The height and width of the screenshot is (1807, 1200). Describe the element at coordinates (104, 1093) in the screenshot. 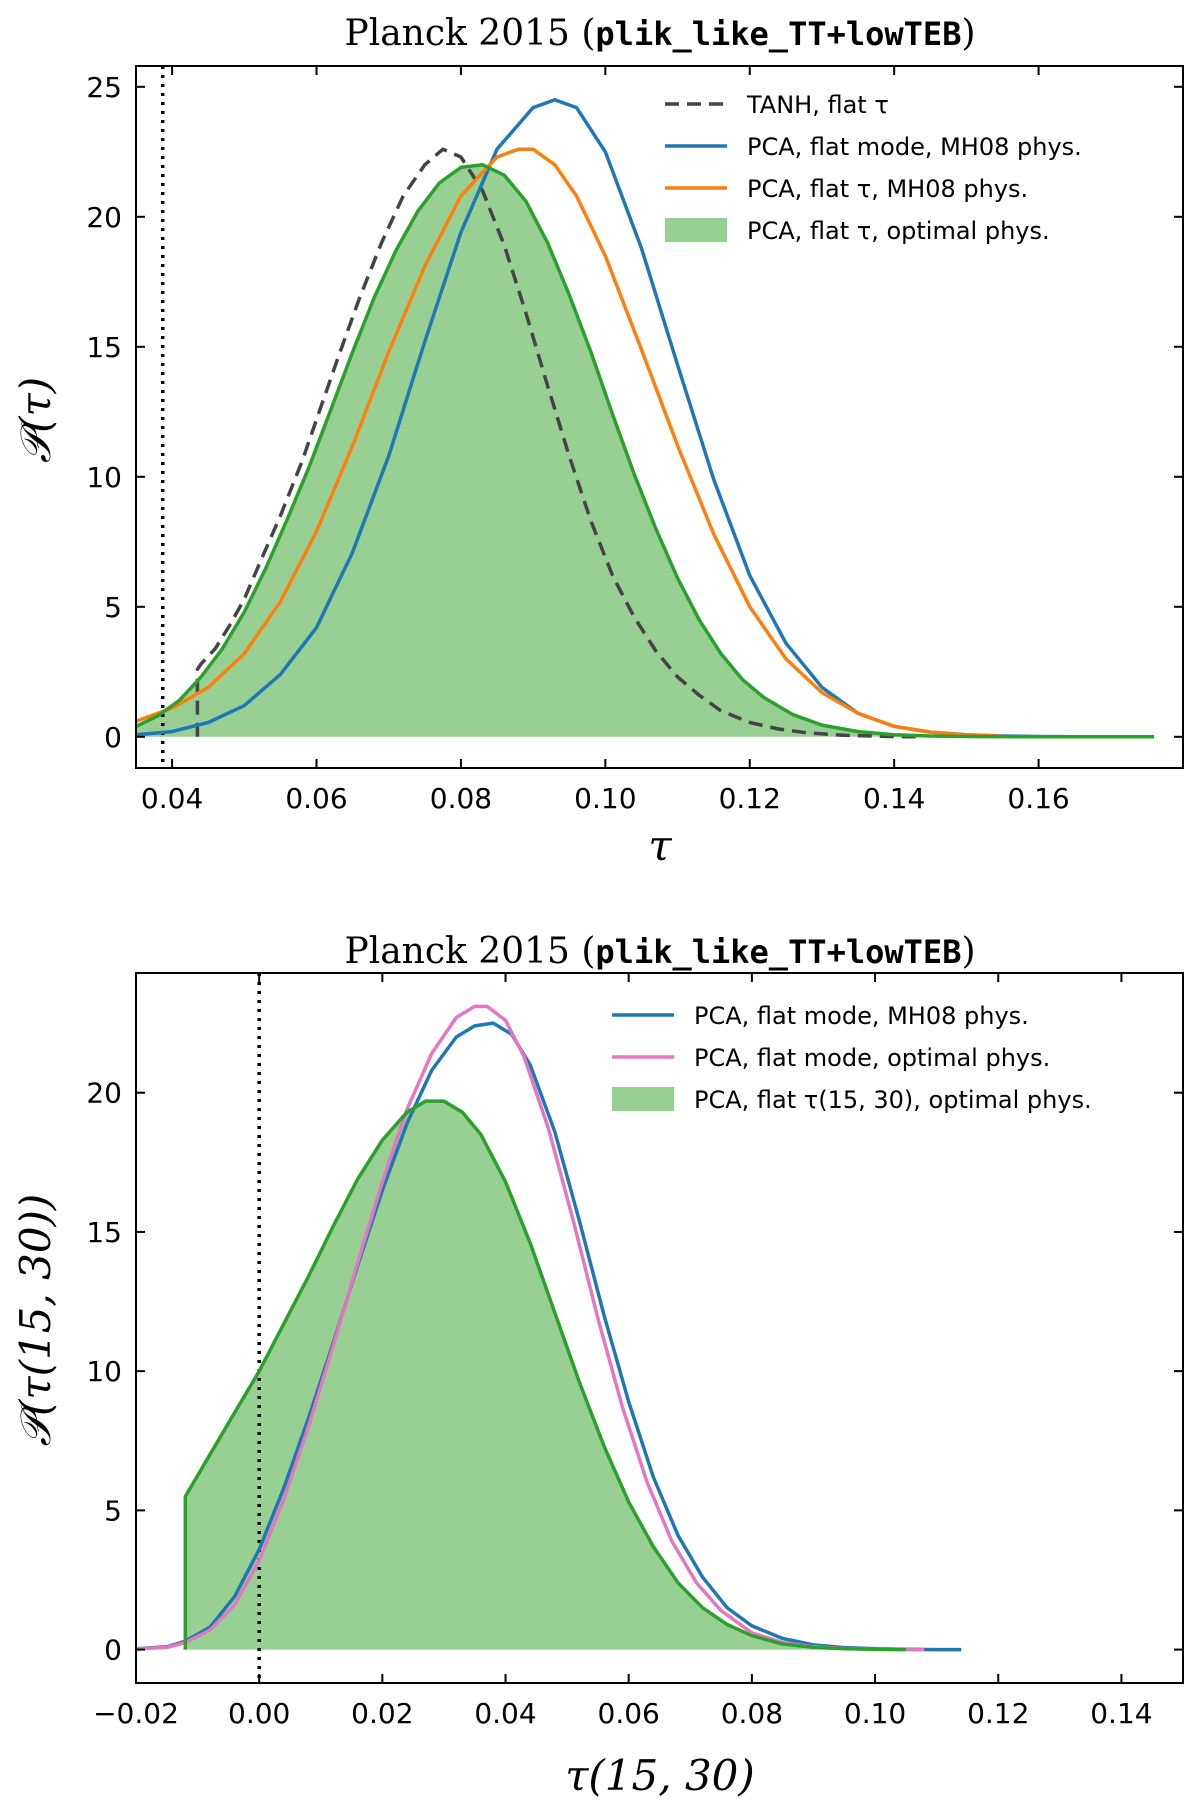

I see `bottom-y-tick-label: 20` at that location.